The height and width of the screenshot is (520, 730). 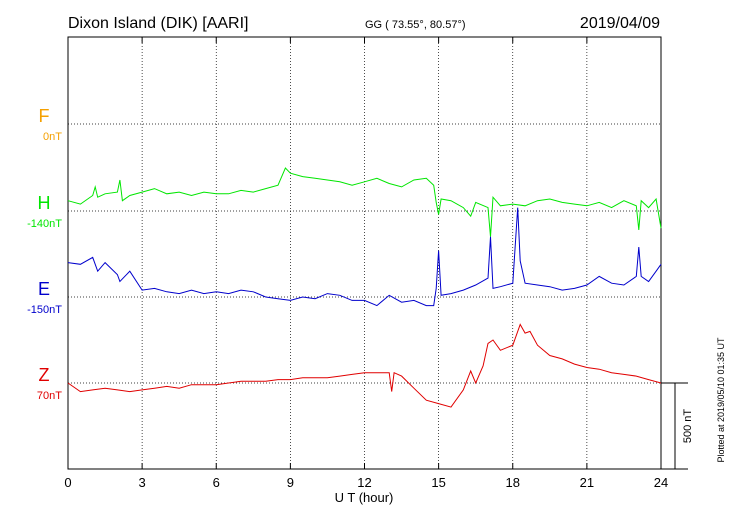 I want to click on plotted-timestamp: Plotted at 2019/05/10 01:35 UT, so click(x=721, y=400).